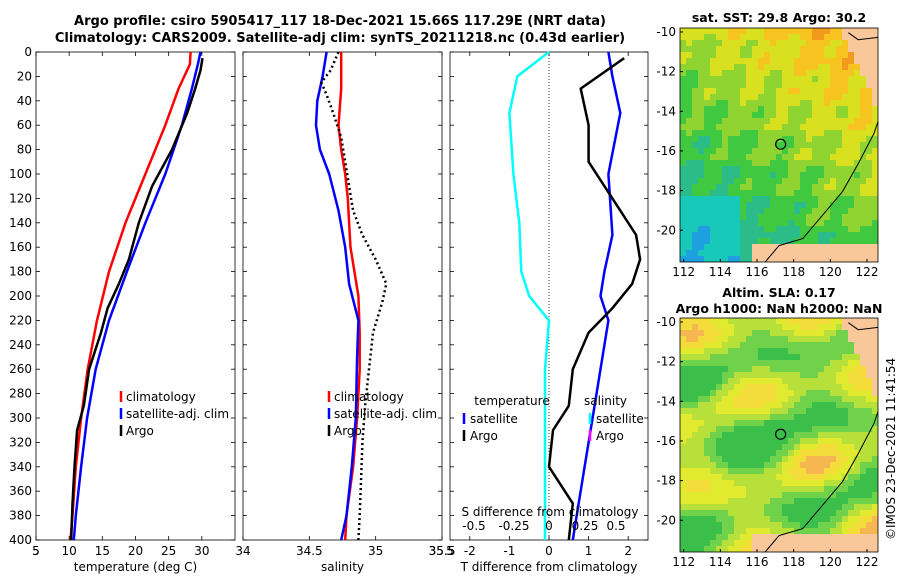 The image size is (900, 580). I want to click on legend-label: Argo, so click(610, 436).